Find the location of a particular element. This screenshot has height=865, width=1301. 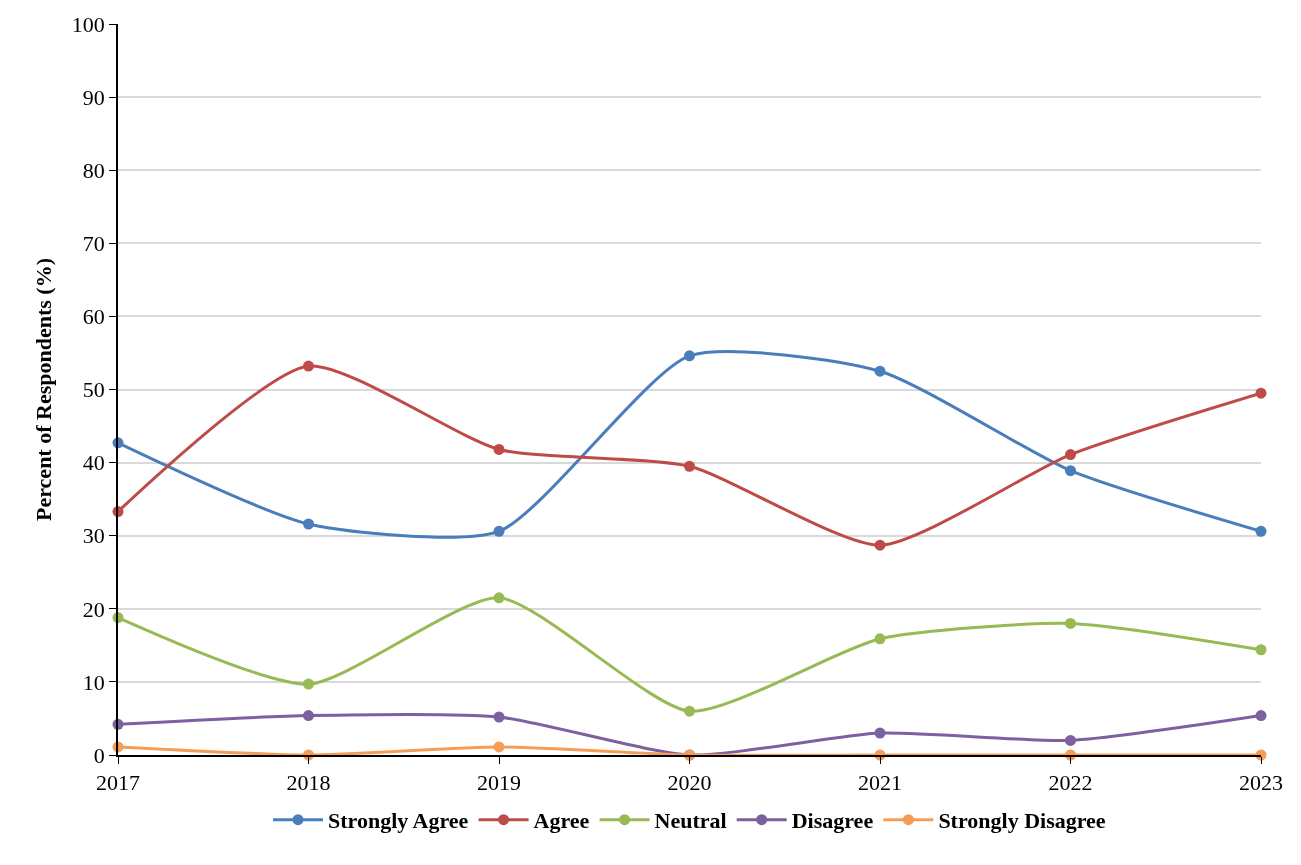

y-tick-label: 20 is located at coordinates (93, 609).